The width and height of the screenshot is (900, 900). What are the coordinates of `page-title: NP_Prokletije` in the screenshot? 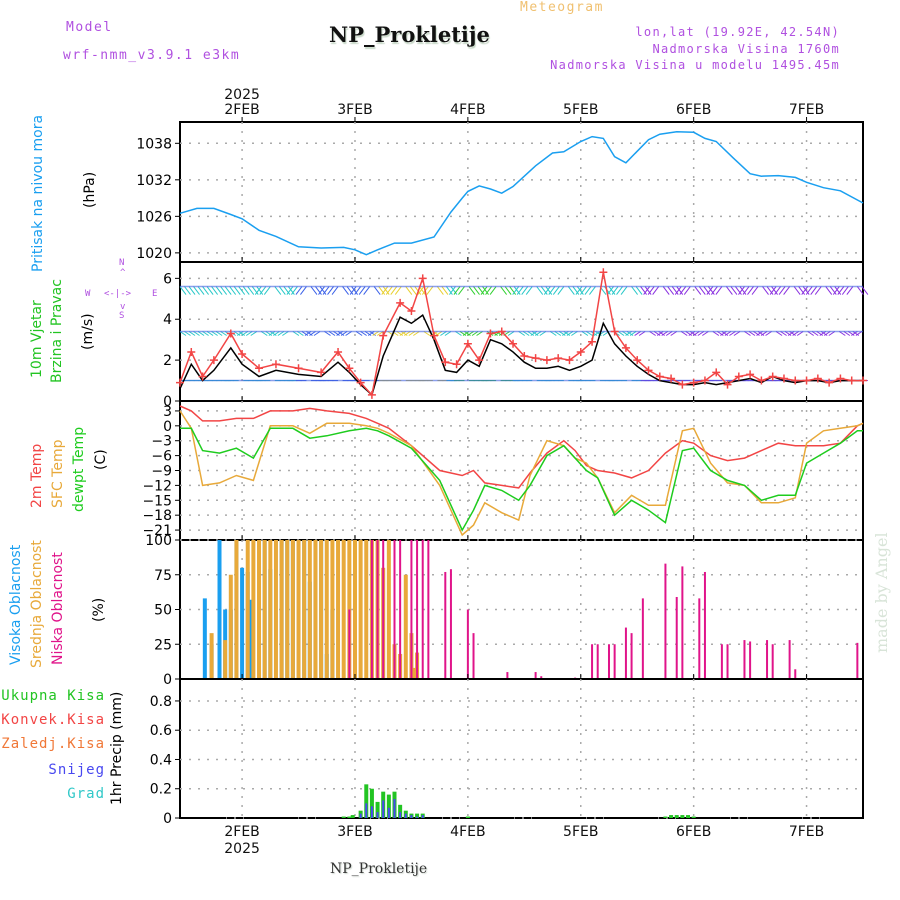 It's located at (409, 34).